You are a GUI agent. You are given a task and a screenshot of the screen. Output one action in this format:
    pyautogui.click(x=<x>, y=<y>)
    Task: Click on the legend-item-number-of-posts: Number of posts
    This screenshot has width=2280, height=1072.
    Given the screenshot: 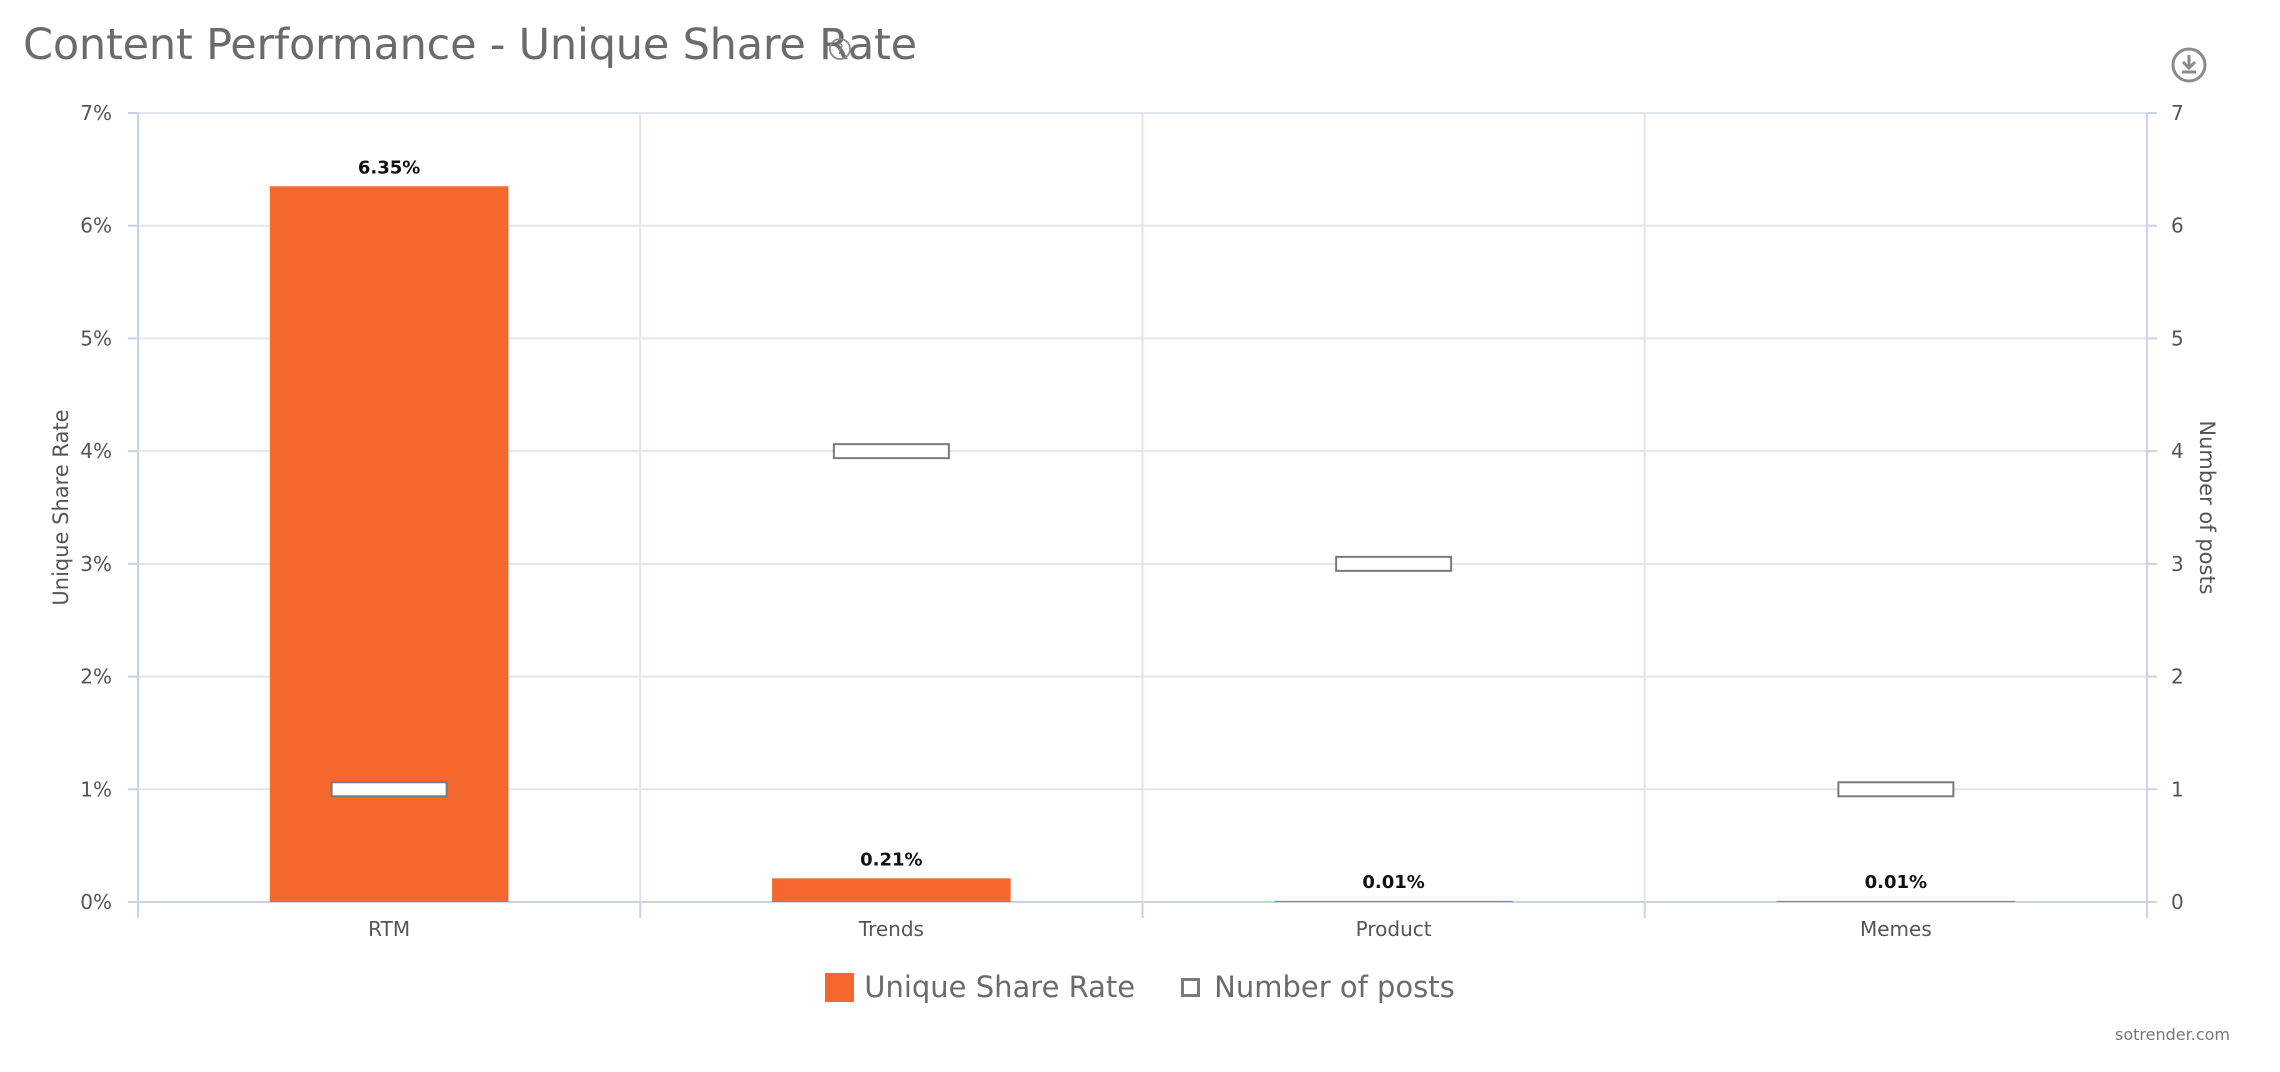 What is the action you would take?
    pyautogui.click(x=1316, y=987)
    